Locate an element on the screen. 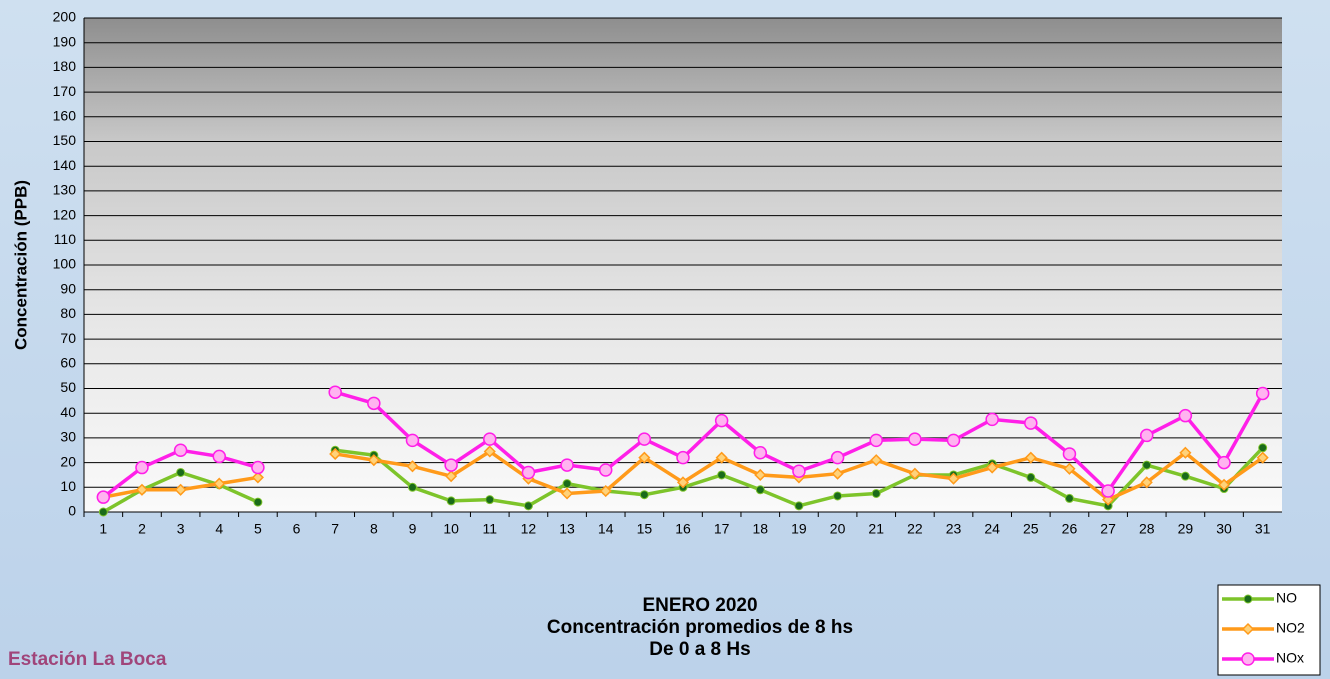 The width and height of the screenshot is (1330, 679). x-tick-label: 15 is located at coordinates (645, 529).